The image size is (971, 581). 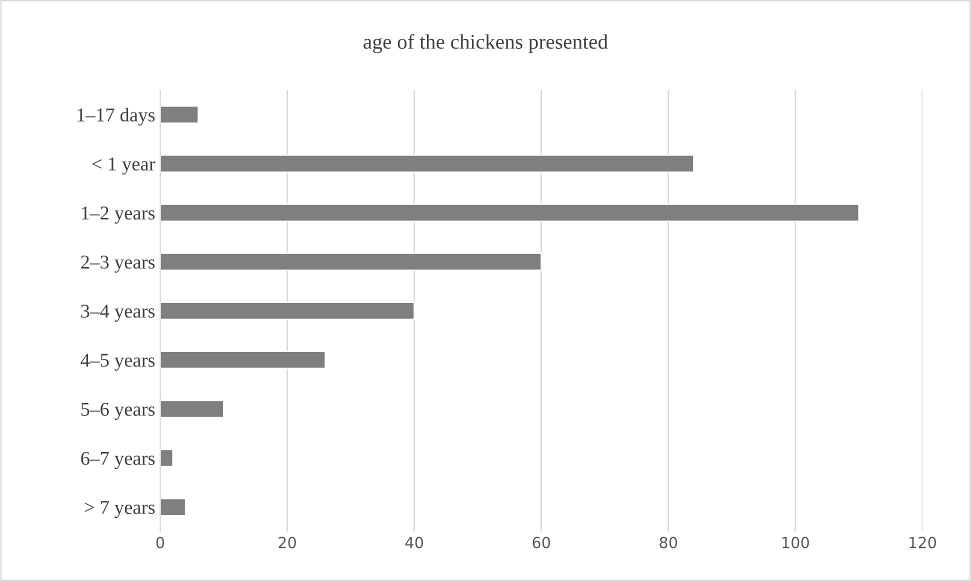 What do you see at coordinates (160, 542) in the screenshot?
I see `x-tick-label: 0` at bounding box center [160, 542].